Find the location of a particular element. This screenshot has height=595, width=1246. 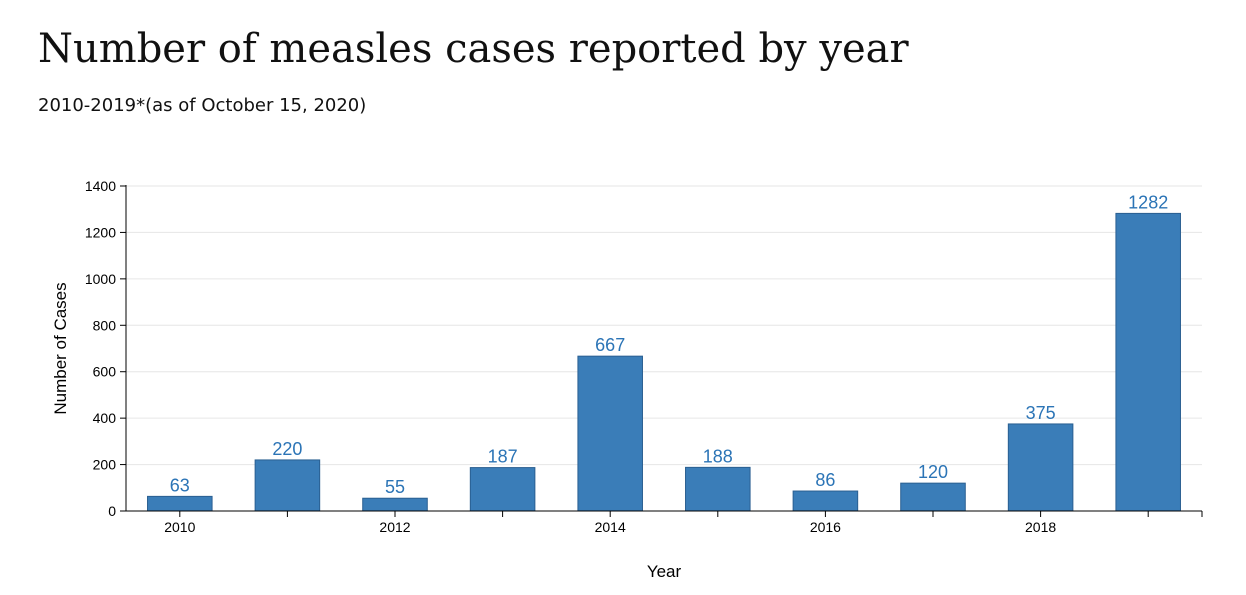

y-tick-label: 1200 is located at coordinates (100, 232).